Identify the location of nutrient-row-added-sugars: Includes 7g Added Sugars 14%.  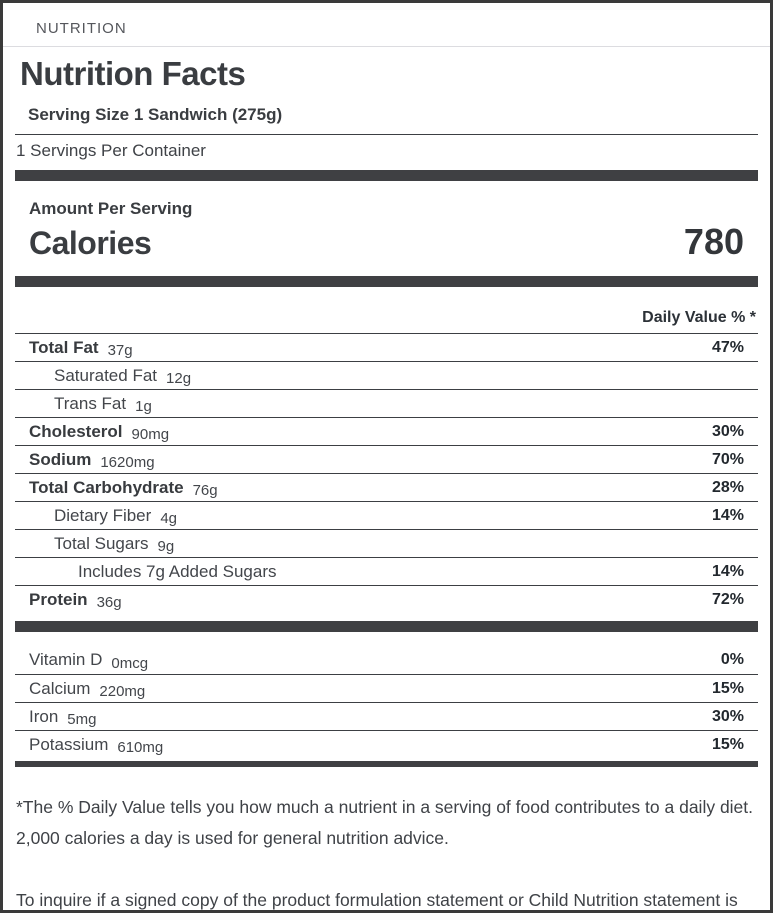
(386, 571).